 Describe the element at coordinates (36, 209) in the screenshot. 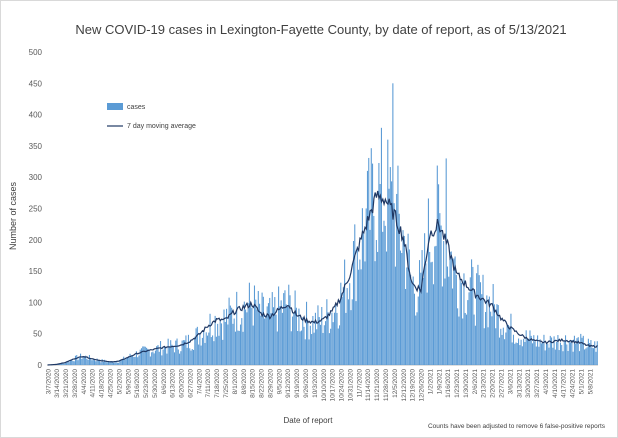

I see `y-tick-label: 250` at that location.